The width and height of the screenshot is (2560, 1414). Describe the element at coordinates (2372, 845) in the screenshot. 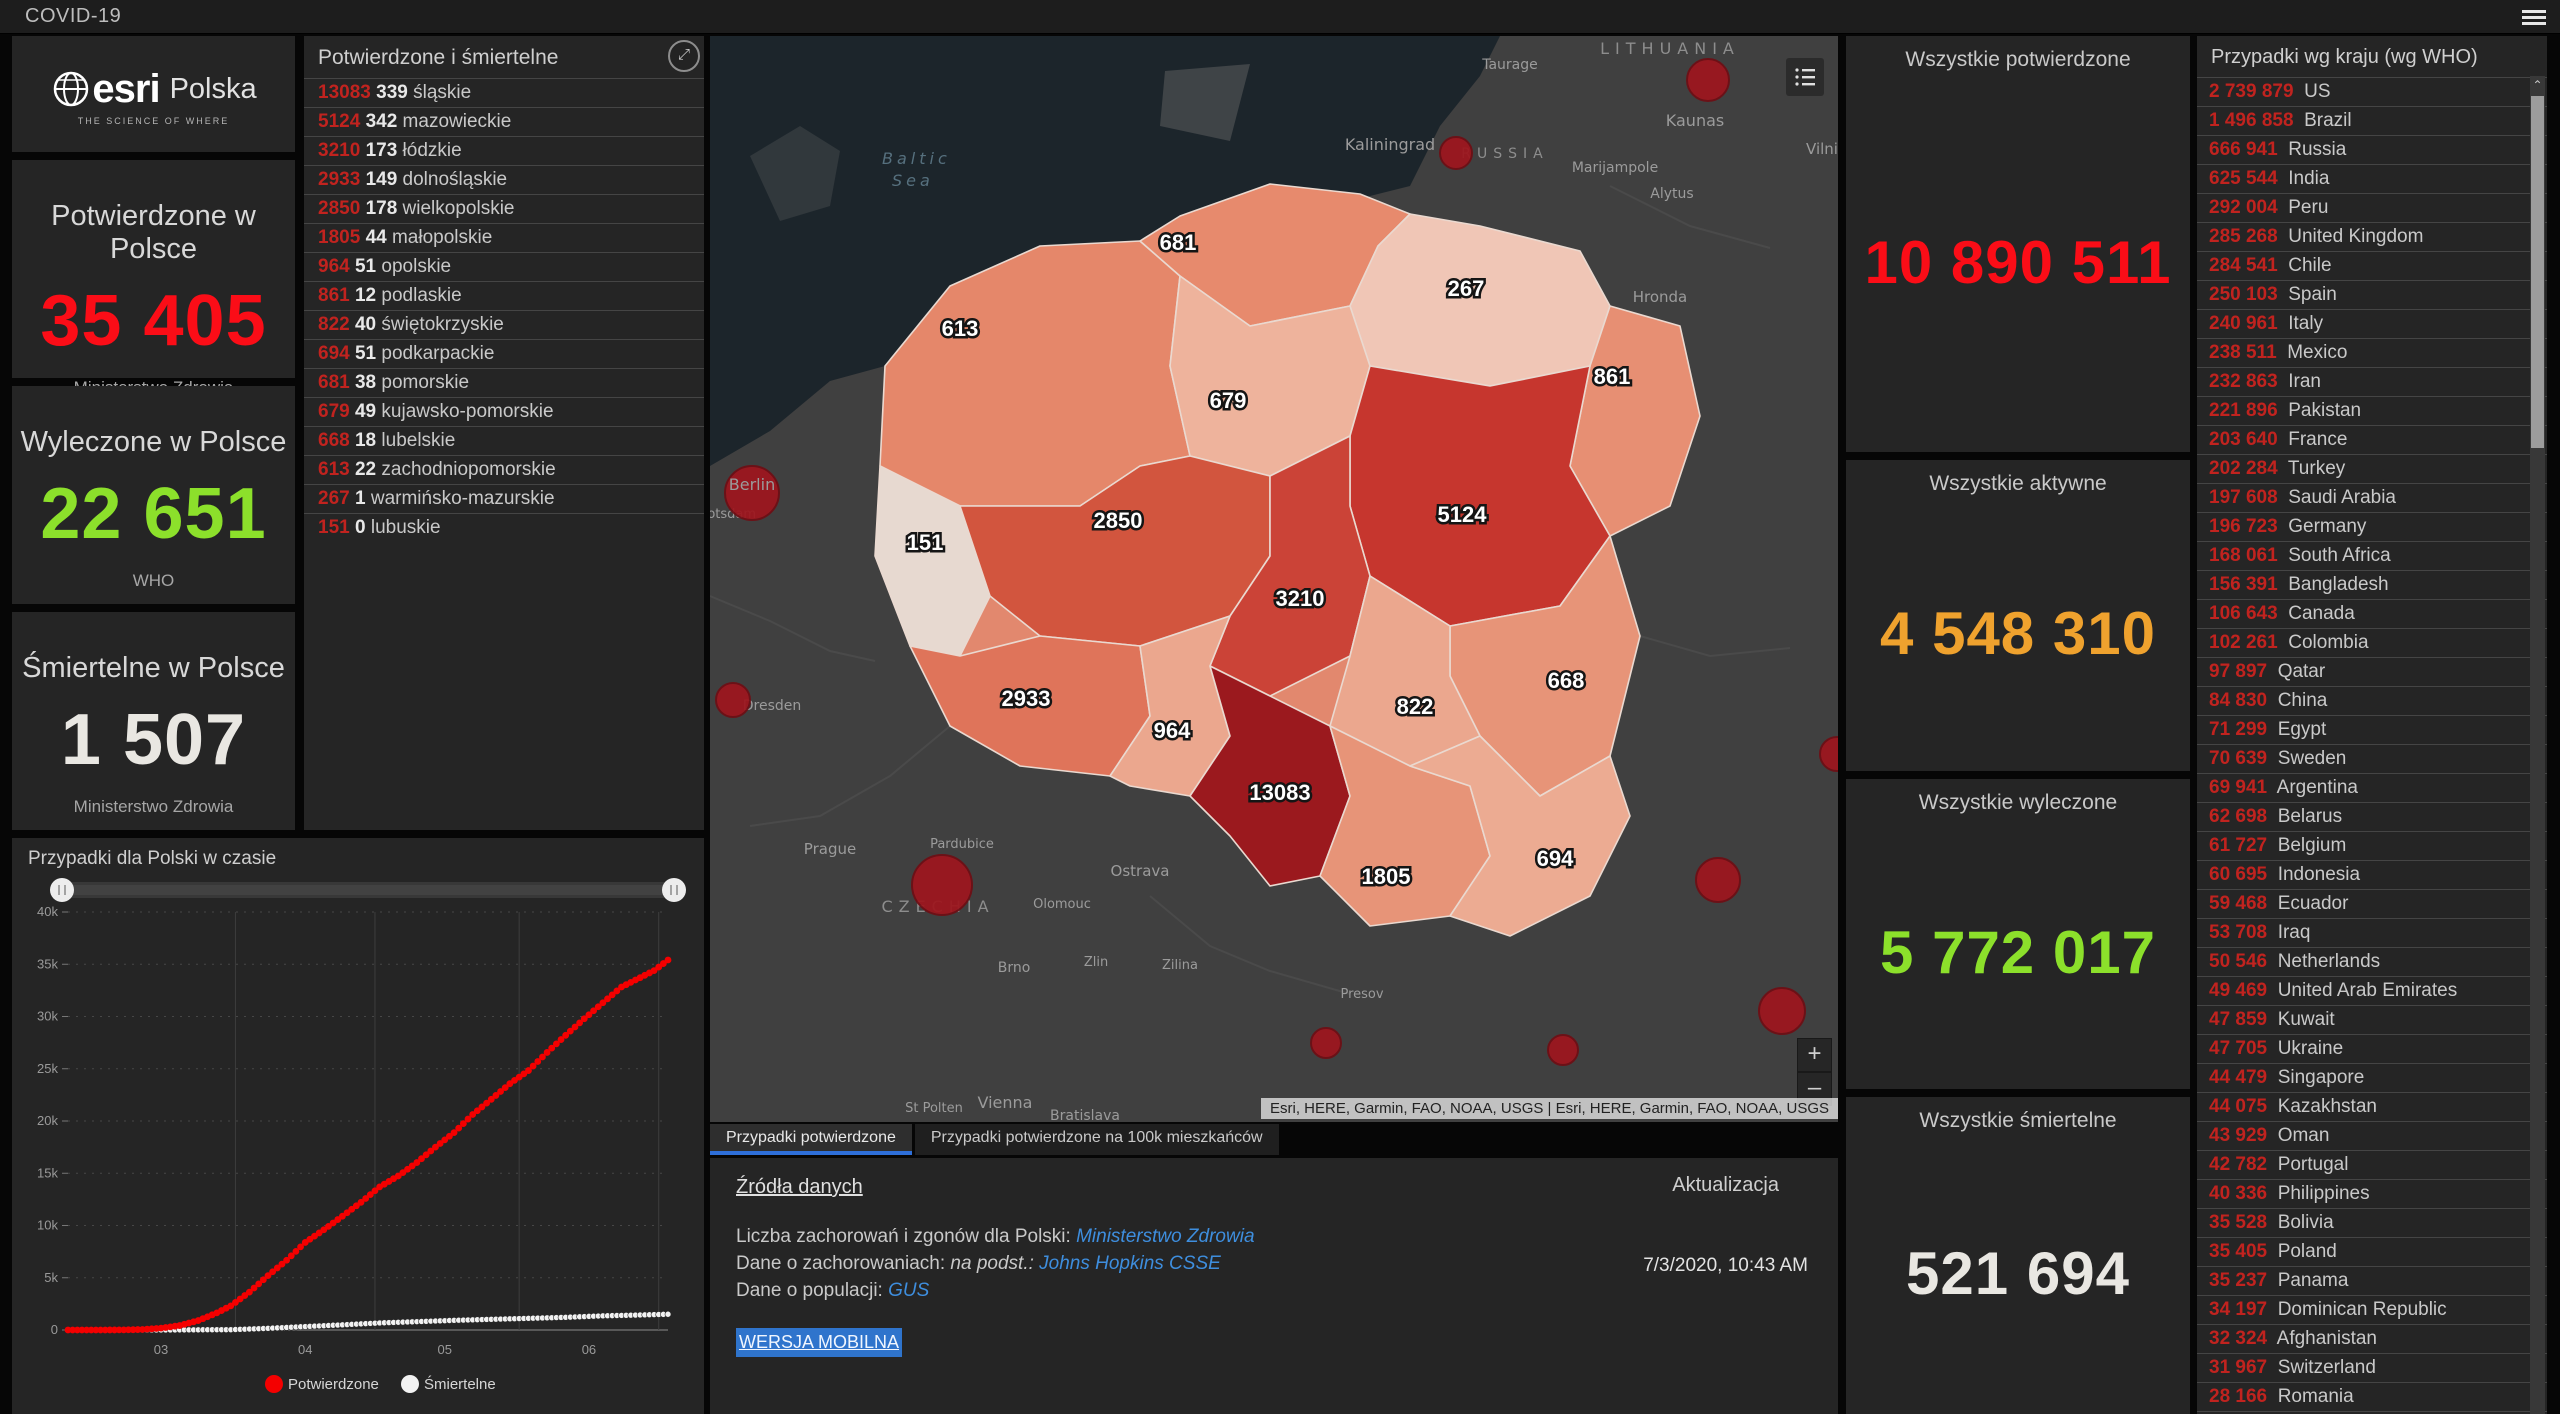

I see `country-row: 61 727 Belgium` at that location.